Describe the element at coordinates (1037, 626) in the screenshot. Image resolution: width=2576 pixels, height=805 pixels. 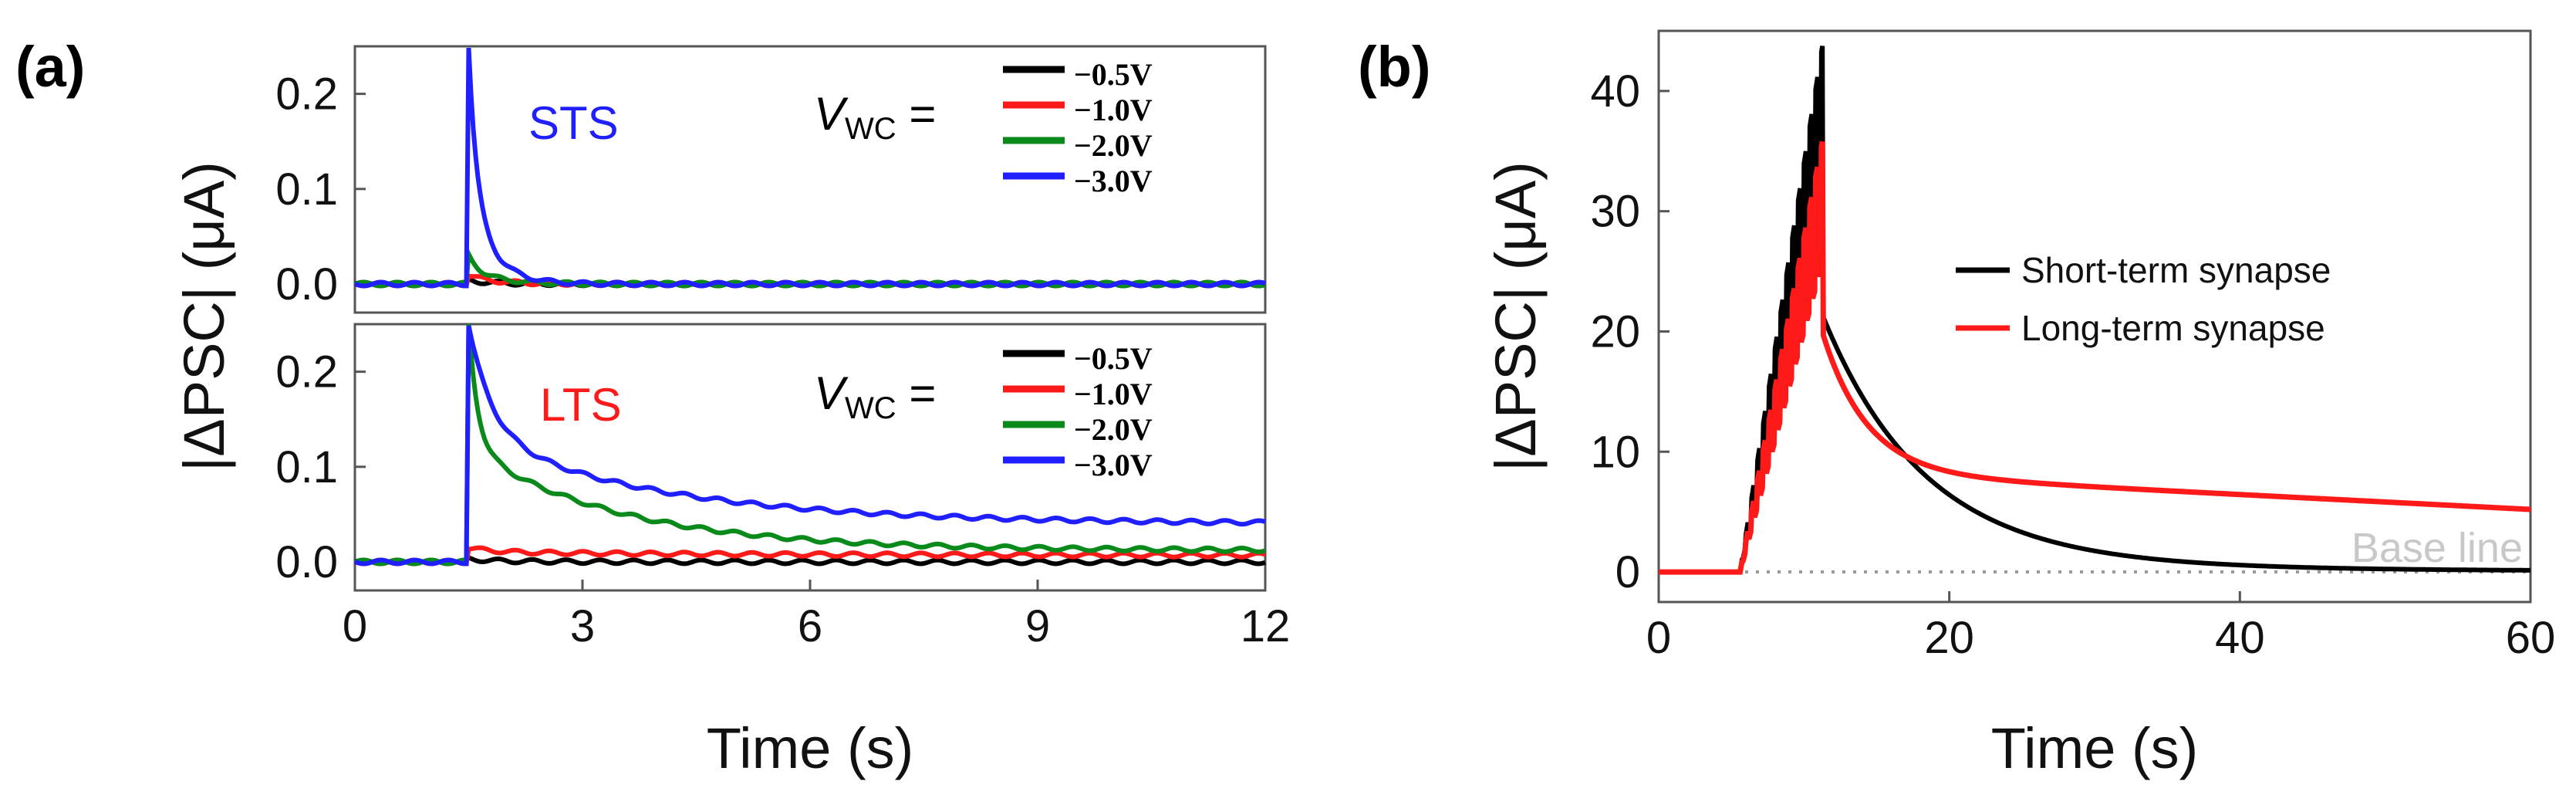
I see `panel-a-x-tick-label: 9` at that location.